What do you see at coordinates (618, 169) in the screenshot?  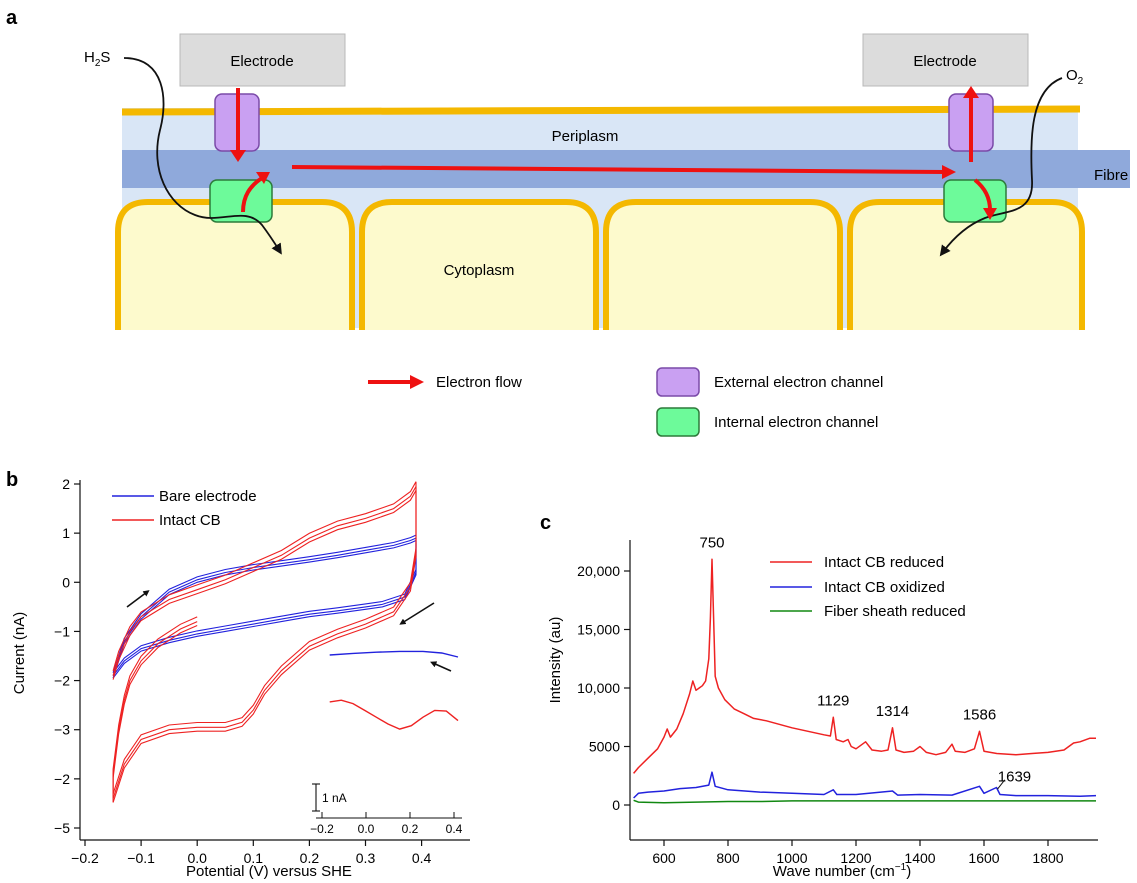 I see `flow-arrow-fibre` at bounding box center [618, 169].